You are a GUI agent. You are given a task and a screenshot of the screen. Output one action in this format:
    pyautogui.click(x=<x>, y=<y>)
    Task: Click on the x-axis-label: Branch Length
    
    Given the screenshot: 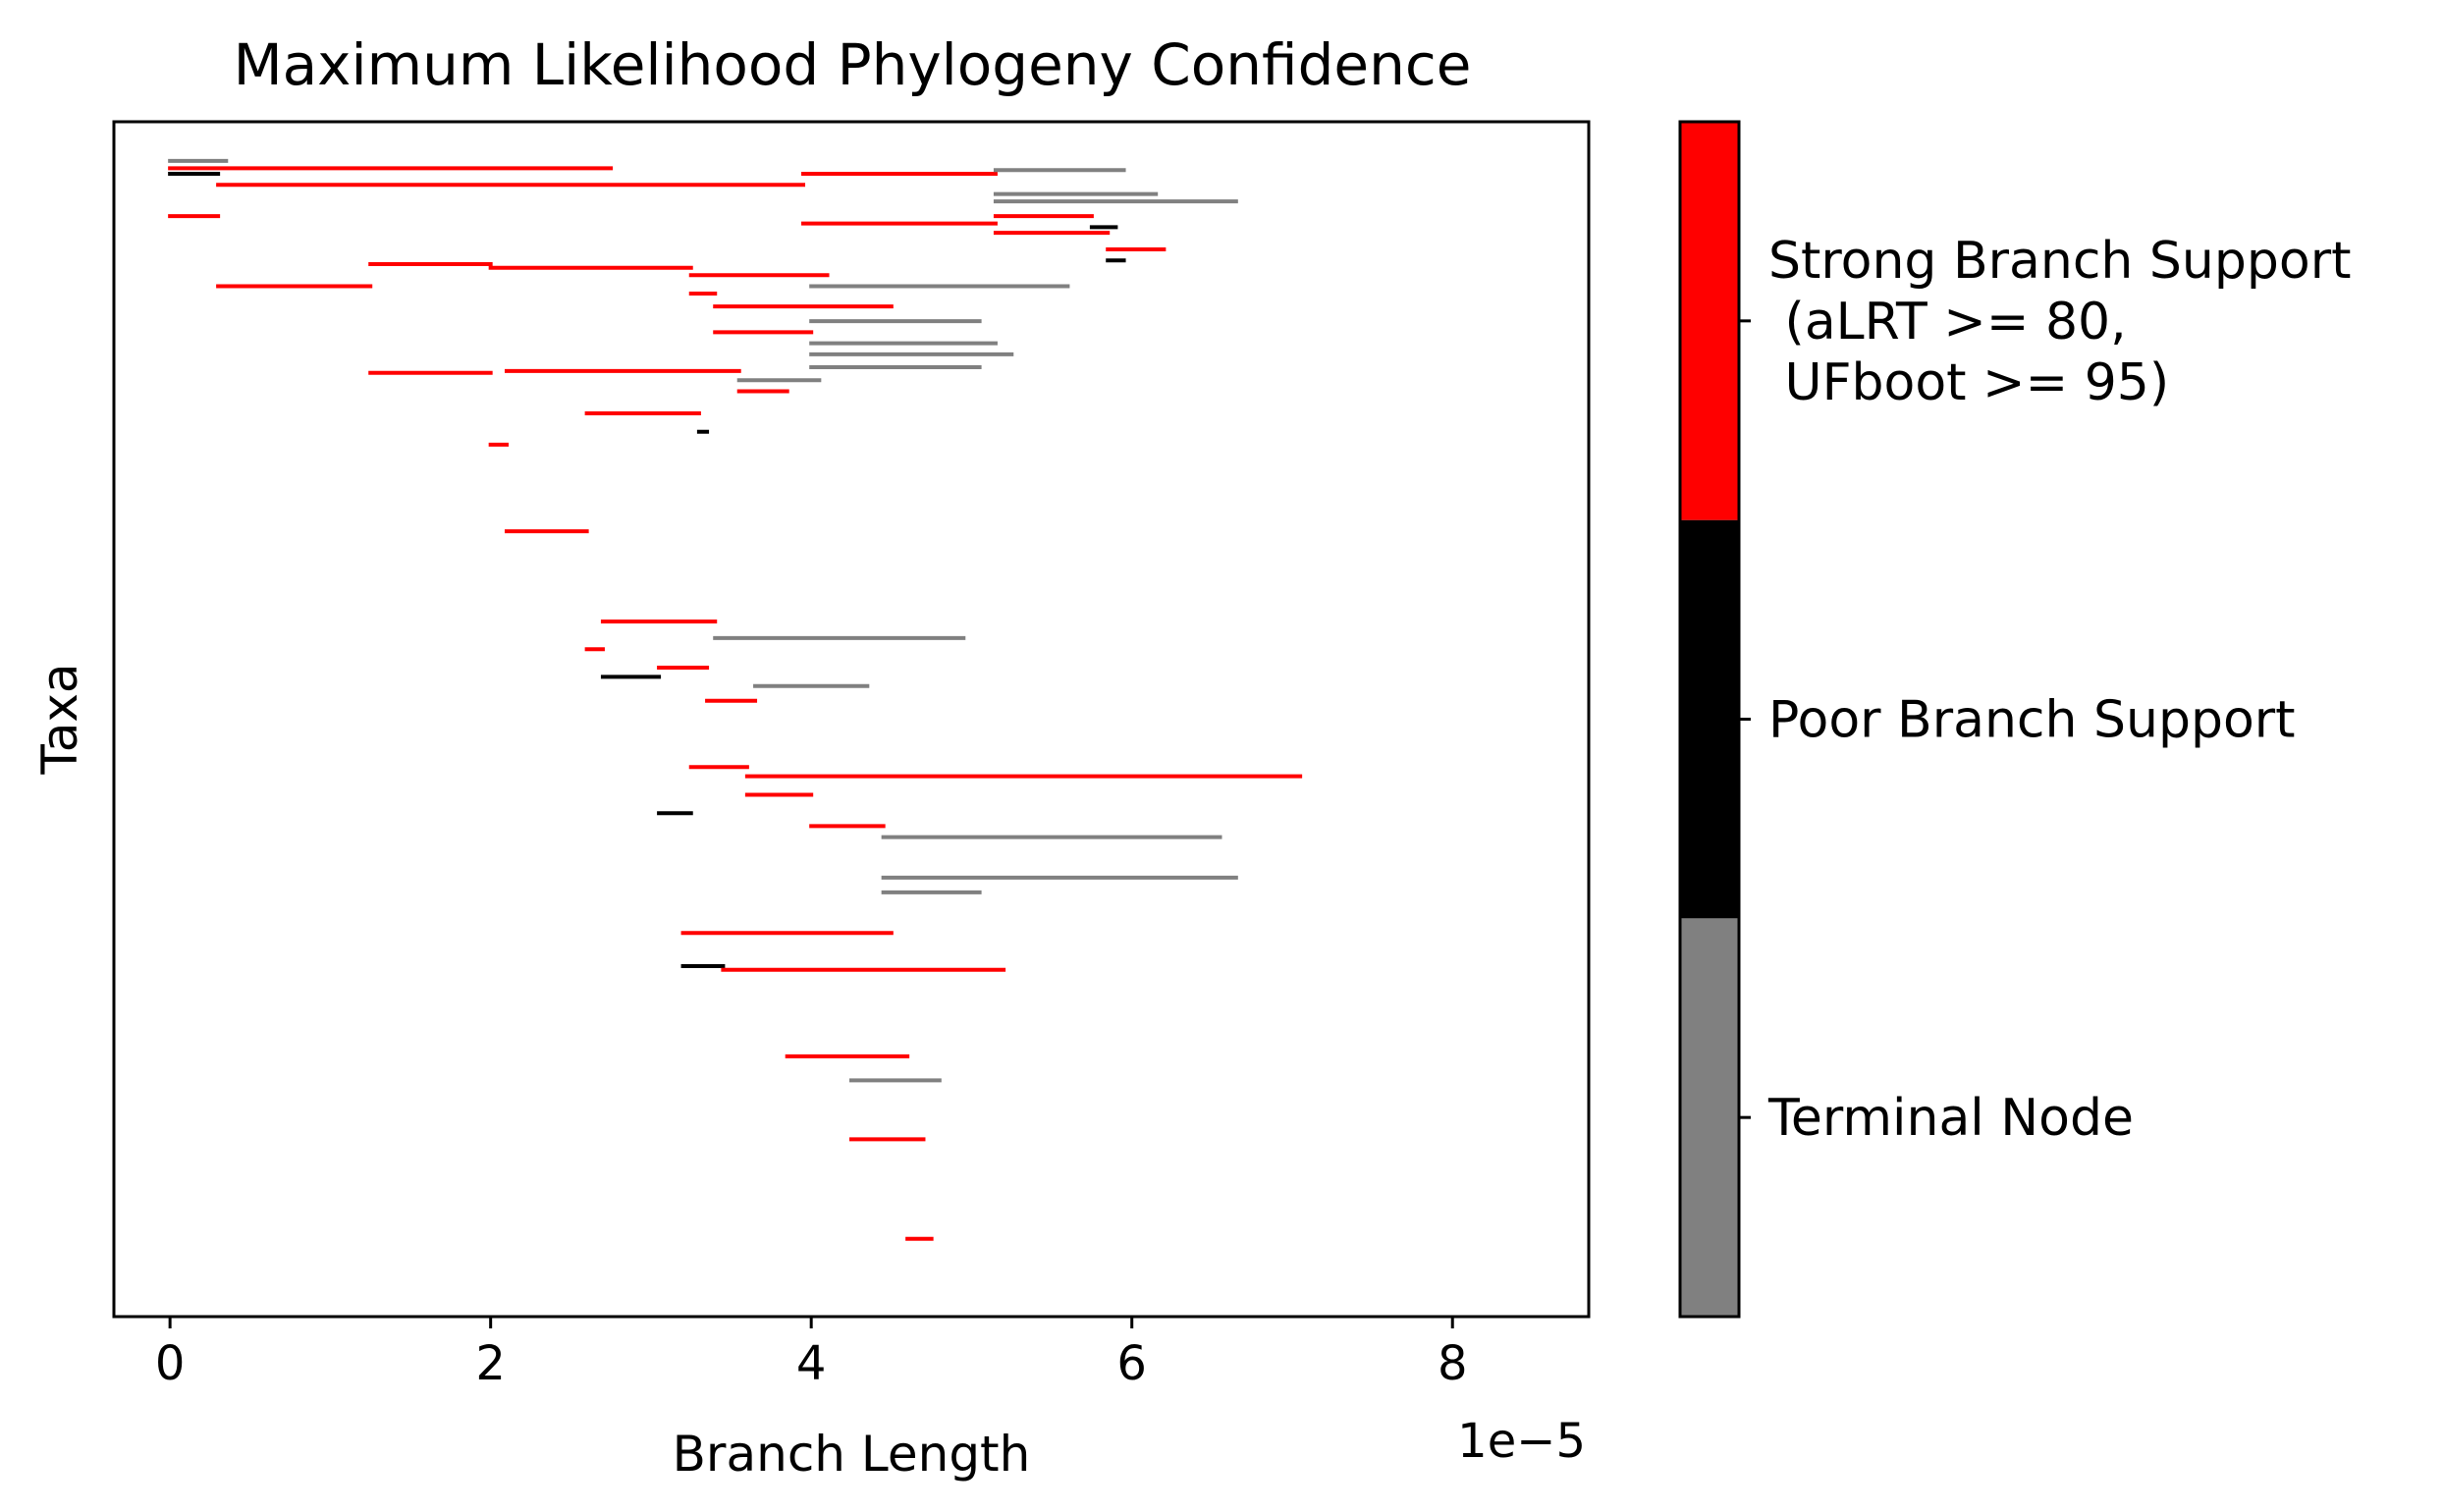 What is the action you would take?
    pyautogui.click(x=852, y=1454)
    